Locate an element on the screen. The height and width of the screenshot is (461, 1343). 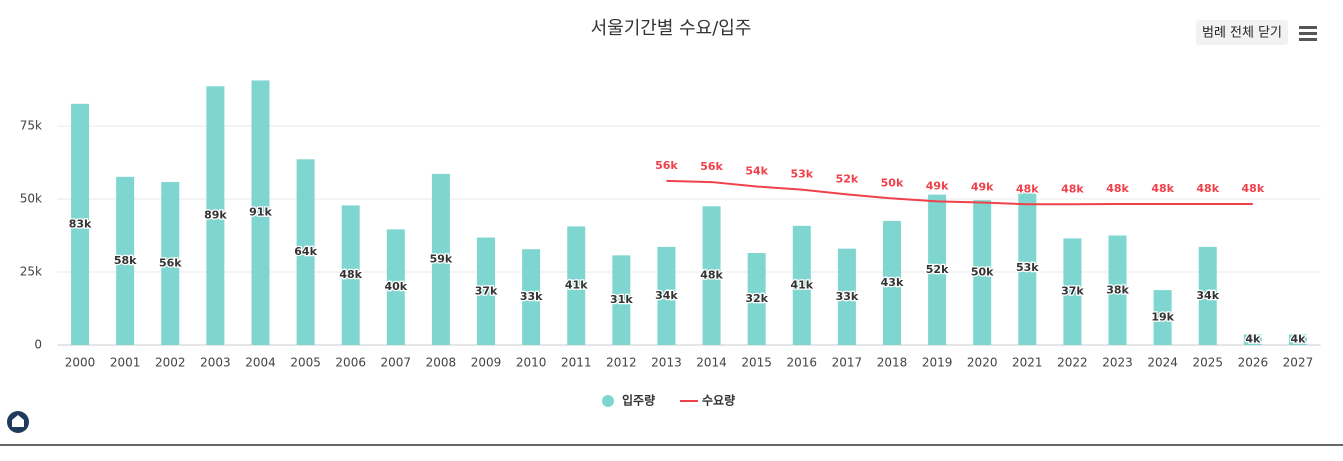
x-tick-label: 2016 is located at coordinates (801, 363).